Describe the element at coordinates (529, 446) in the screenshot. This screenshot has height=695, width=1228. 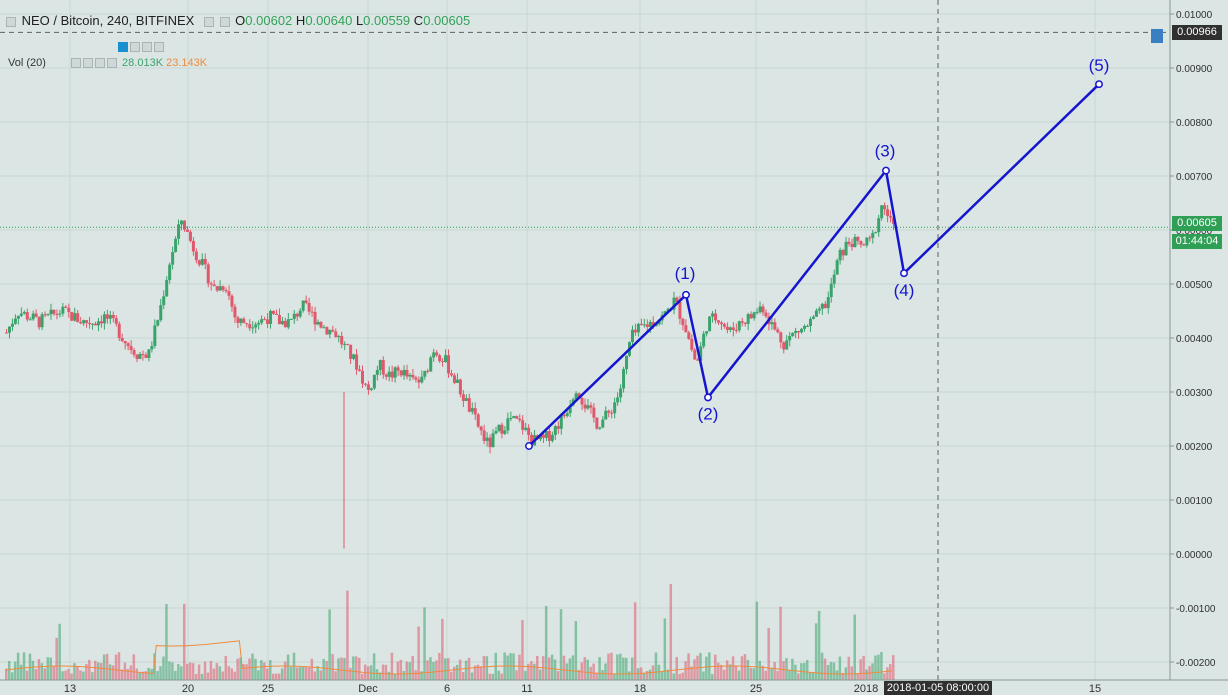
I see `wave-point-marker` at that location.